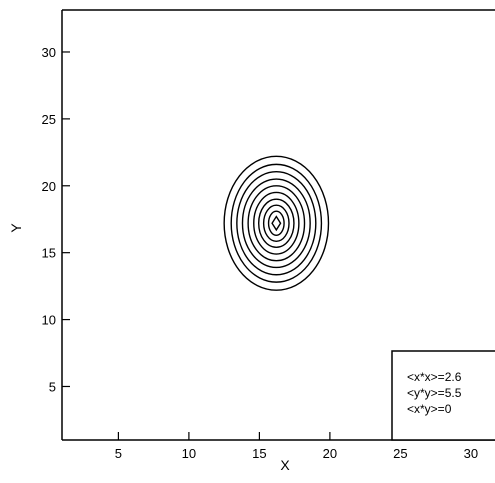 This screenshot has height=483, width=495. What do you see at coordinates (118, 453) in the screenshot?
I see `x-tick-label-1: 5` at bounding box center [118, 453].